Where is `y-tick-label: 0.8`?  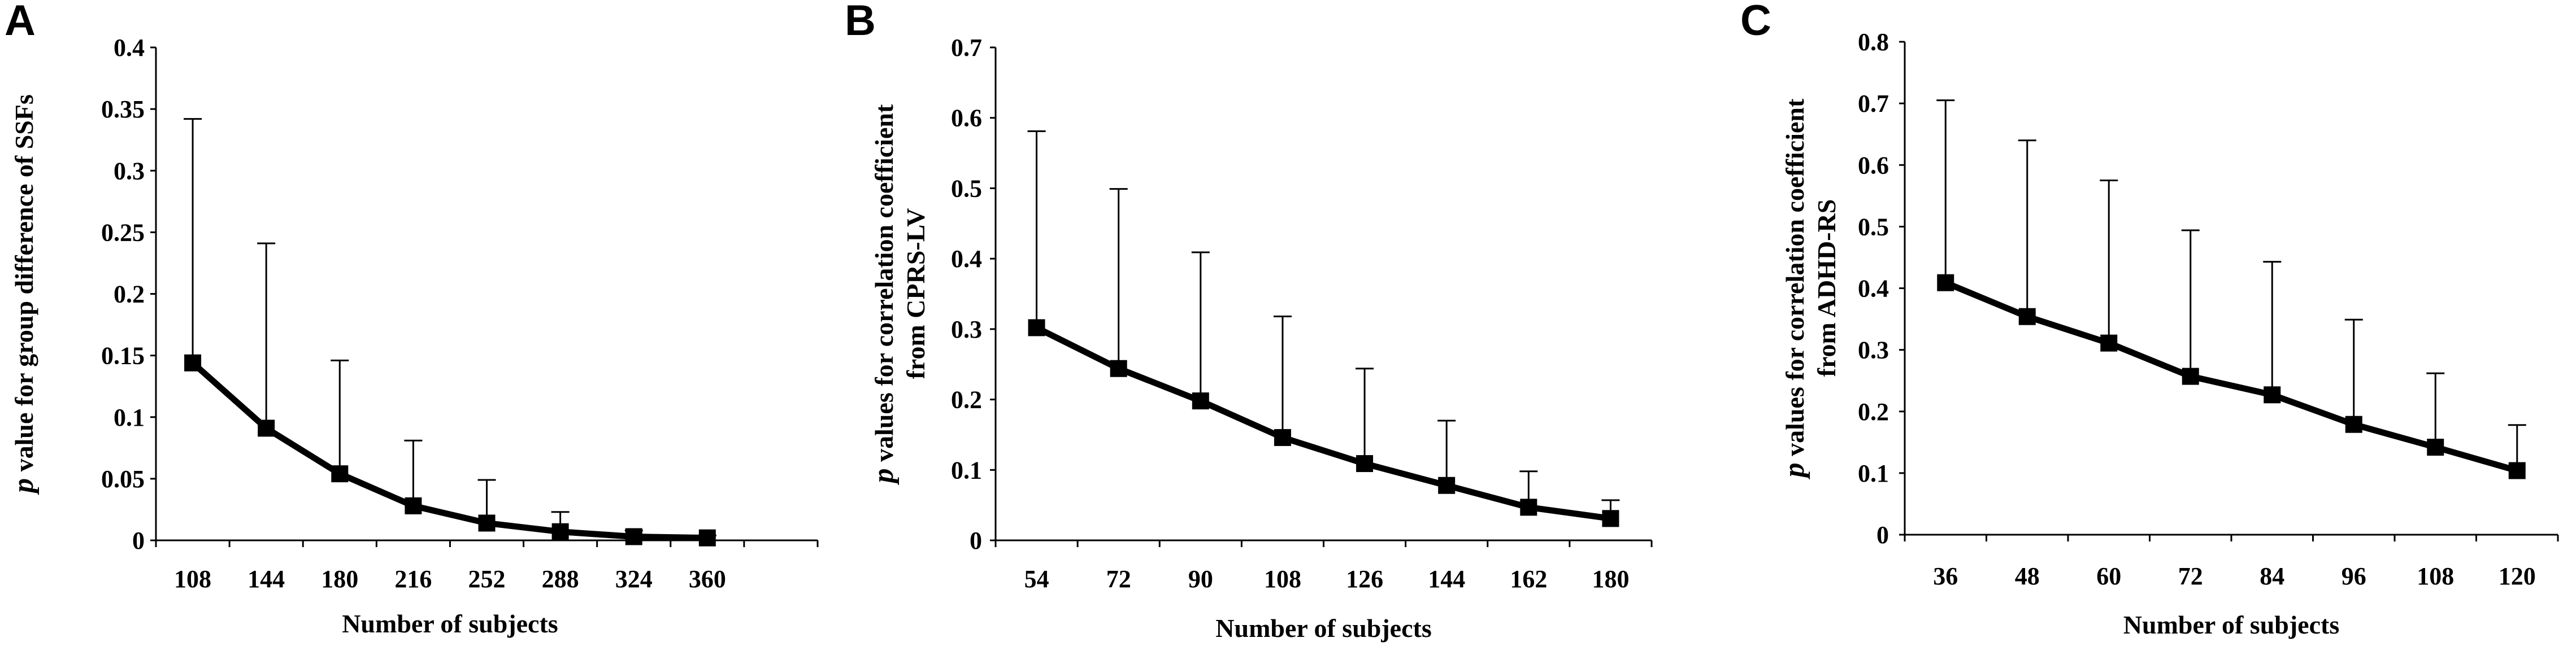
y-tick-label: 0.8 is located at coordinates (1874, 42).